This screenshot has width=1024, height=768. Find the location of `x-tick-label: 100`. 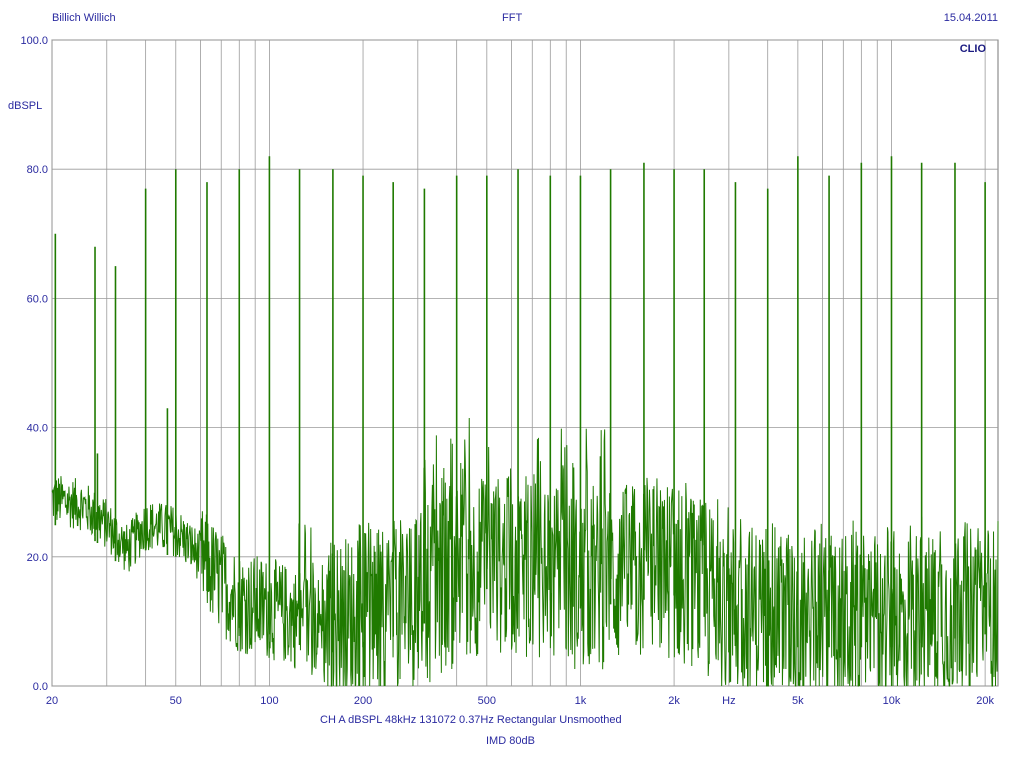

x-tick-label: 100 is located at coordinates (269, 701).